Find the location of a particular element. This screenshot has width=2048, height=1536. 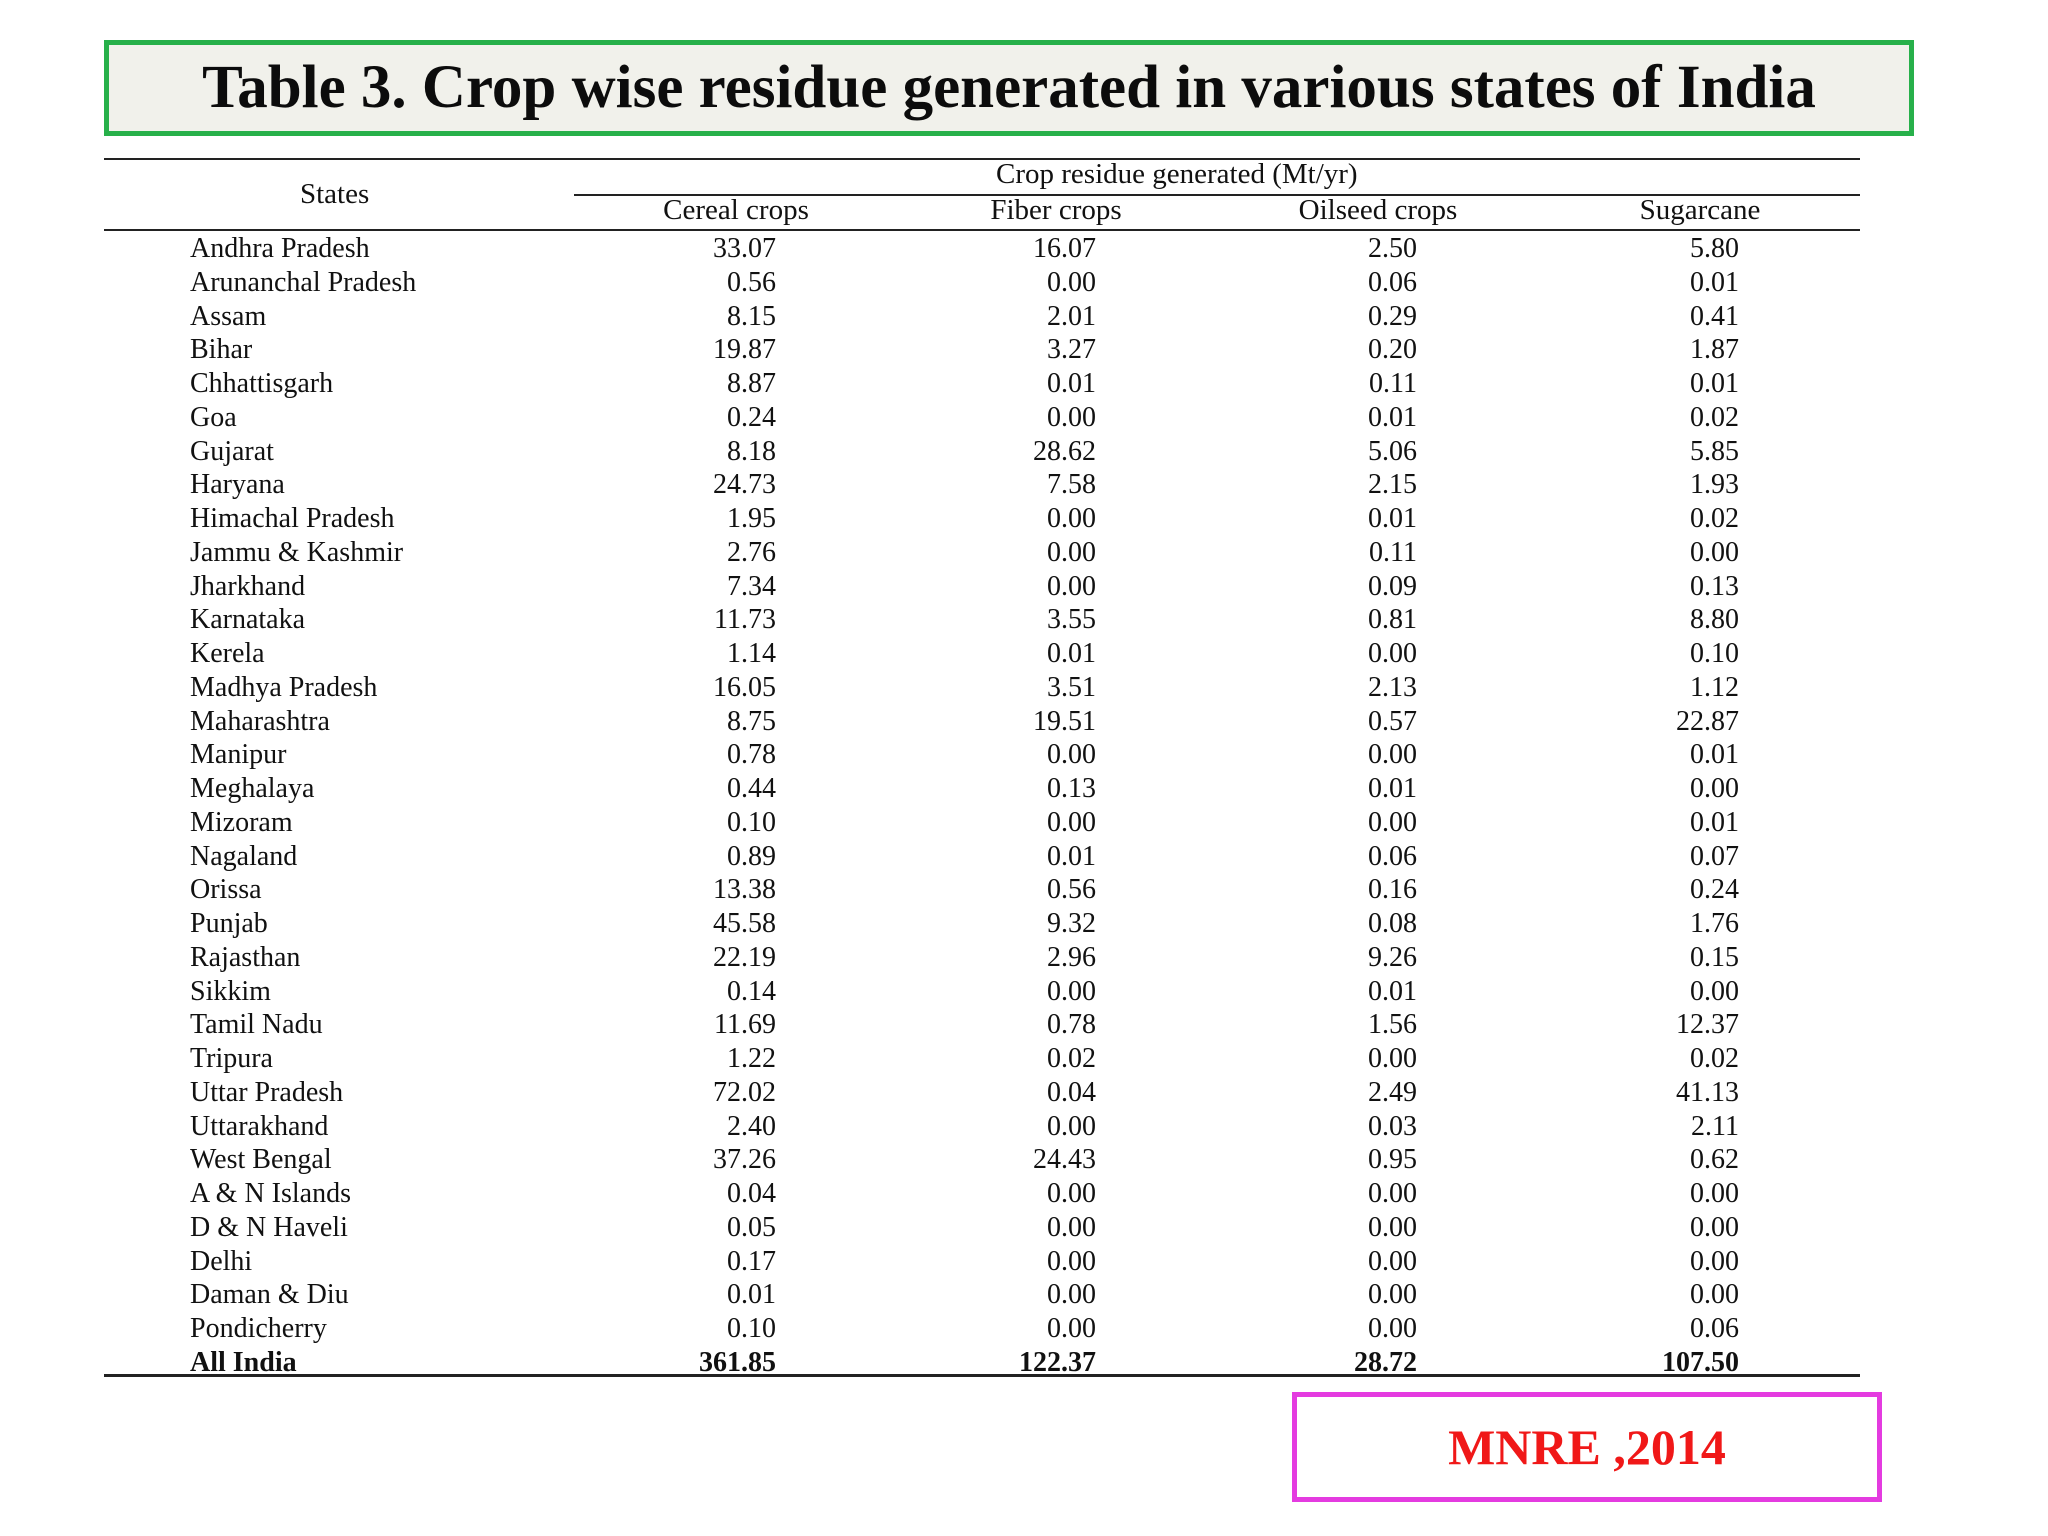

cereal-value: 13.38 is located at coordinates (744, 890).